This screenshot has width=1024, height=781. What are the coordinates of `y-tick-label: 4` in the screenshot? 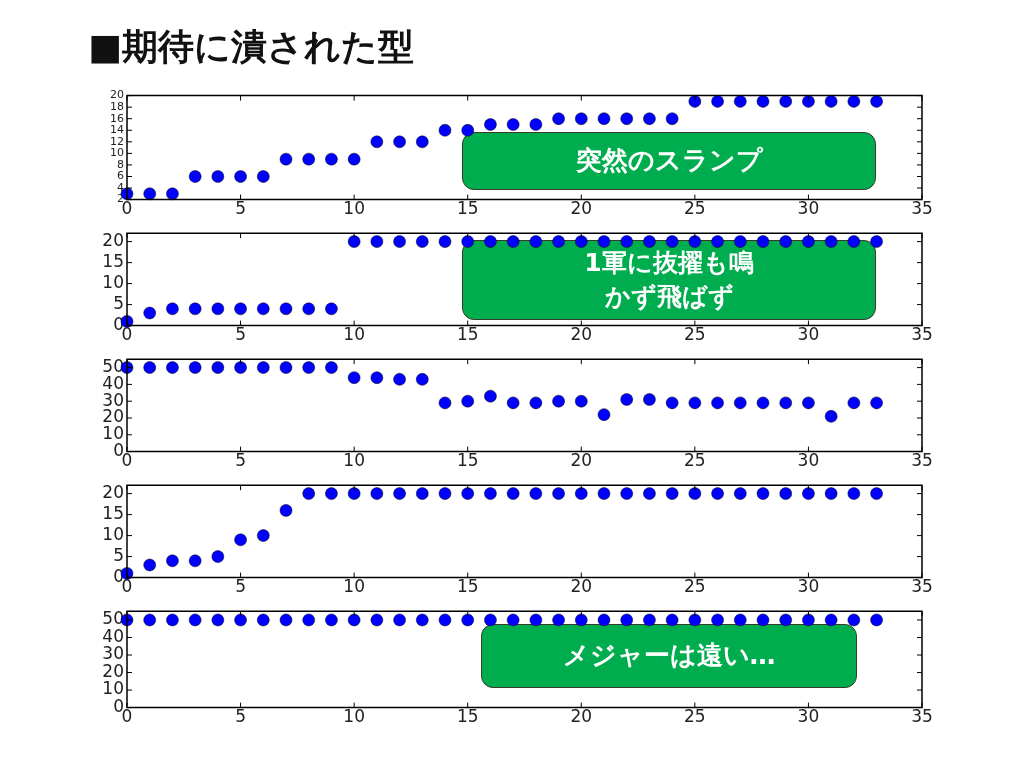 It's located at (120, 187).